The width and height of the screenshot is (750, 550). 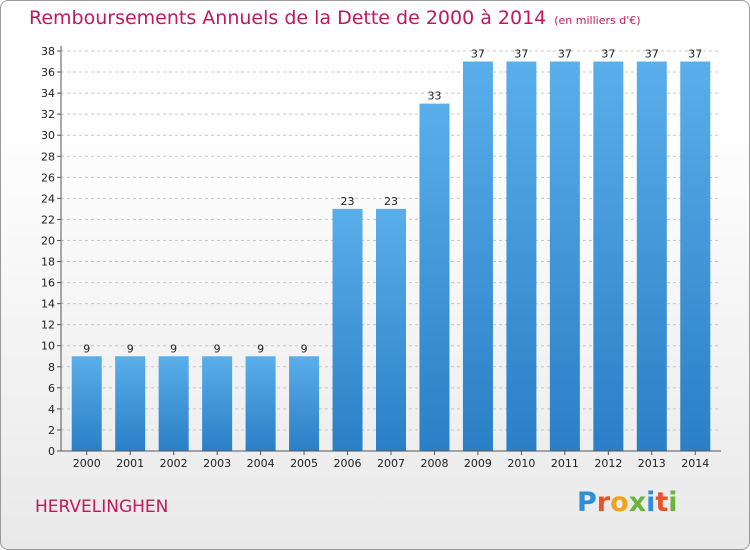 What do you see at coordinates (261, 463) in the screenshot?
I see `x-tick-label: 2004` at bounding box center [261, 463].